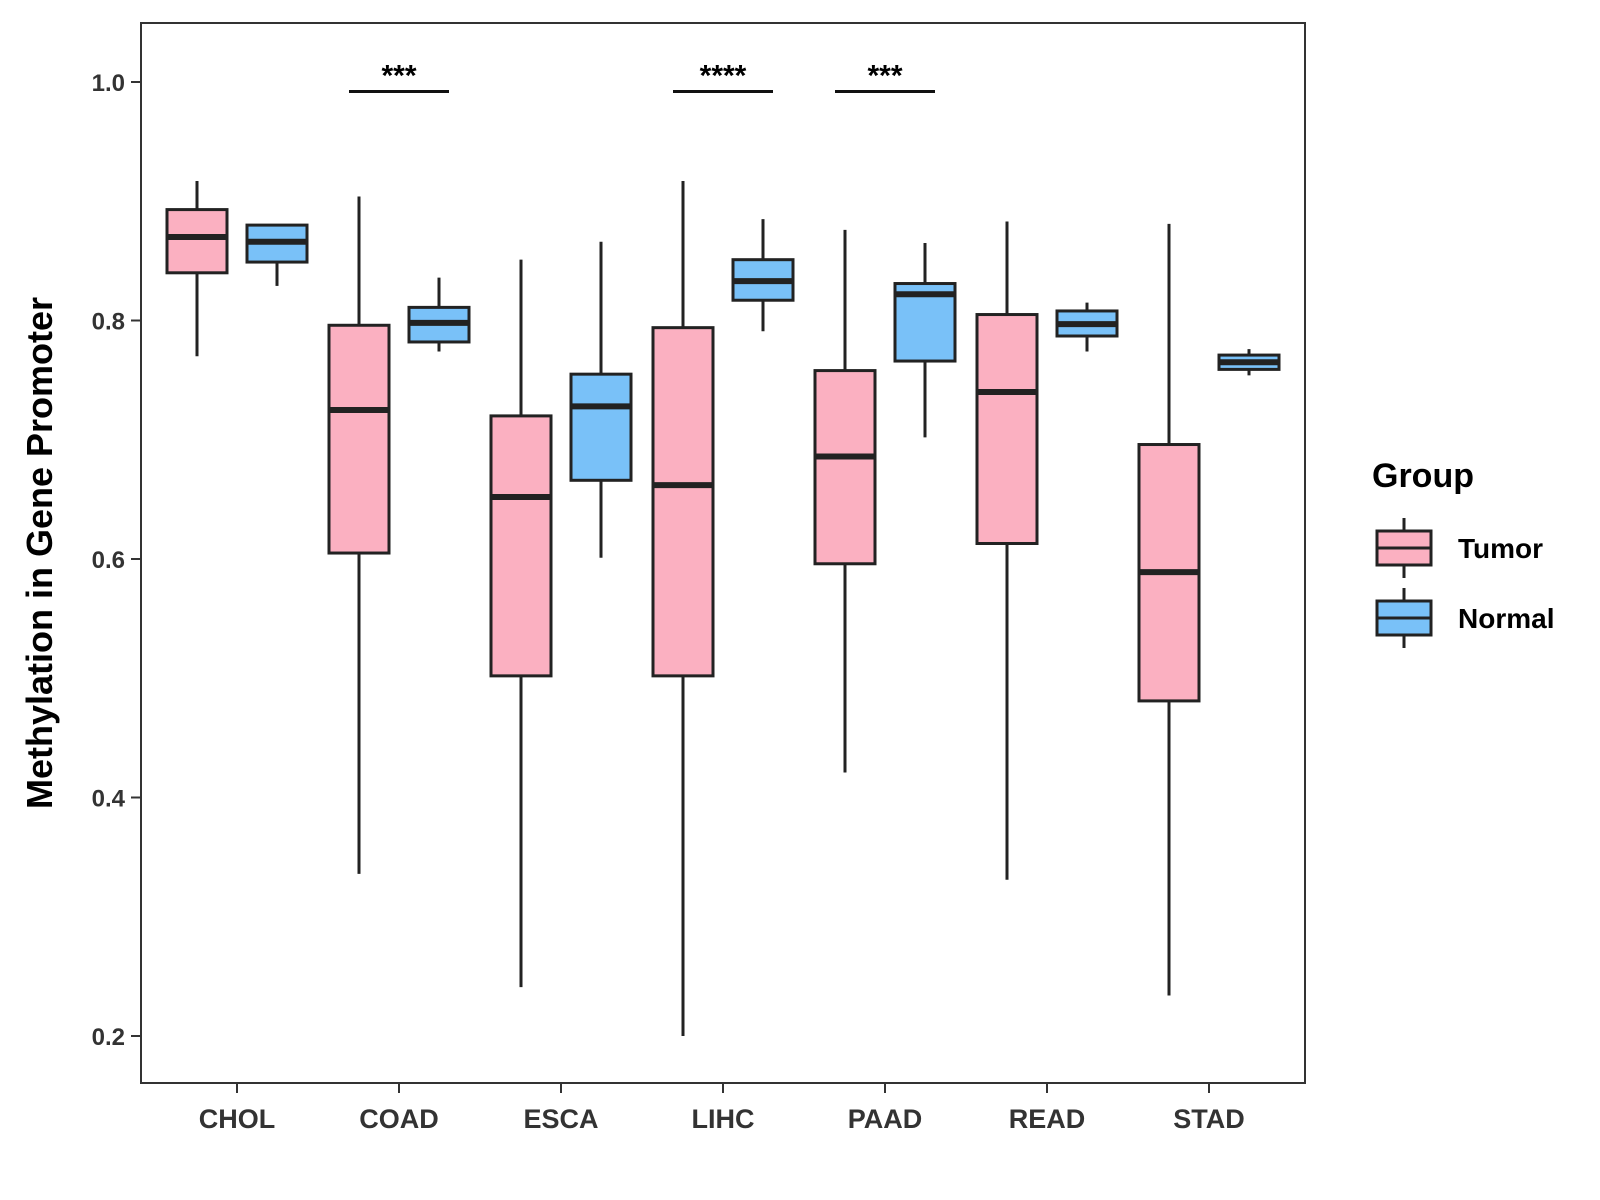 The width and height of the screenshot is (1600, 1200). I want to click on box-normal-paad, so click(925, 340).